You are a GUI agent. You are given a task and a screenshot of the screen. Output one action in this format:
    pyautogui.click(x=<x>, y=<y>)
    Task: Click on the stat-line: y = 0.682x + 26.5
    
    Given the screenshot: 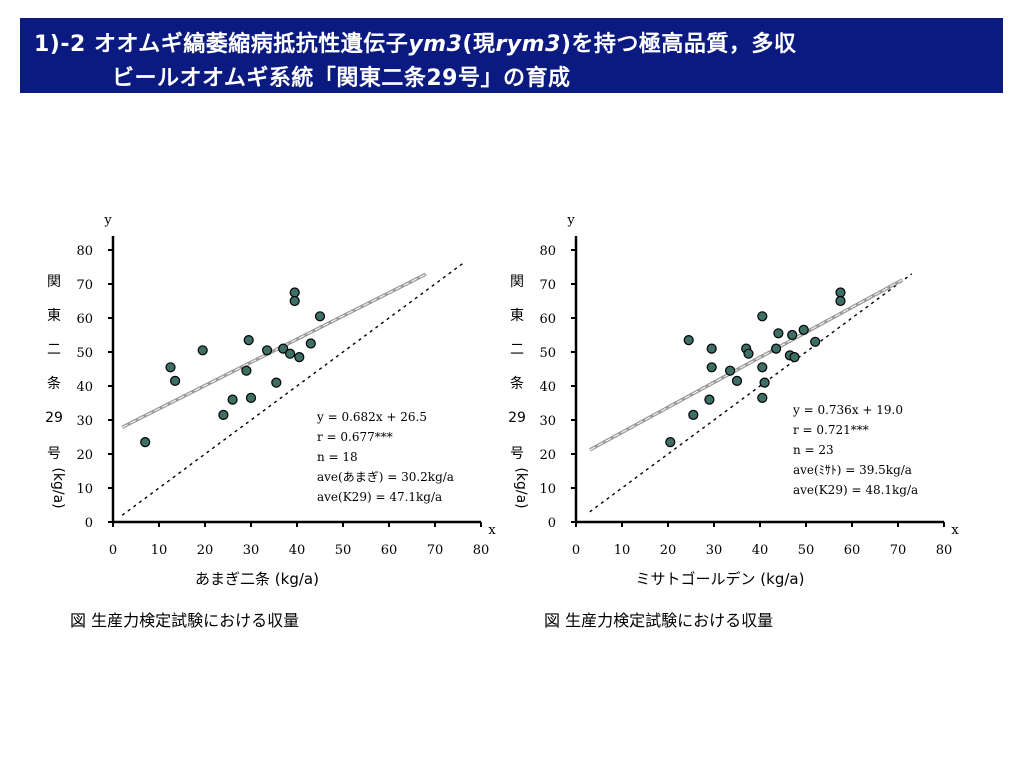 What is the action you would take?
    pyautogui.click(x=371, y=417)
    